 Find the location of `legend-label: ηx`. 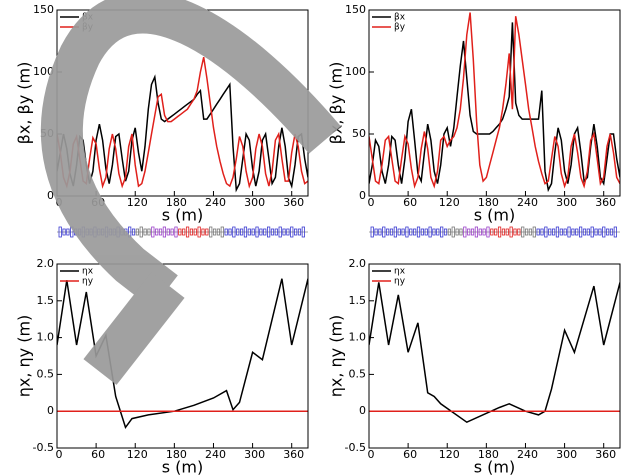

legend-label: ηx is located at coordinates (88, 272).